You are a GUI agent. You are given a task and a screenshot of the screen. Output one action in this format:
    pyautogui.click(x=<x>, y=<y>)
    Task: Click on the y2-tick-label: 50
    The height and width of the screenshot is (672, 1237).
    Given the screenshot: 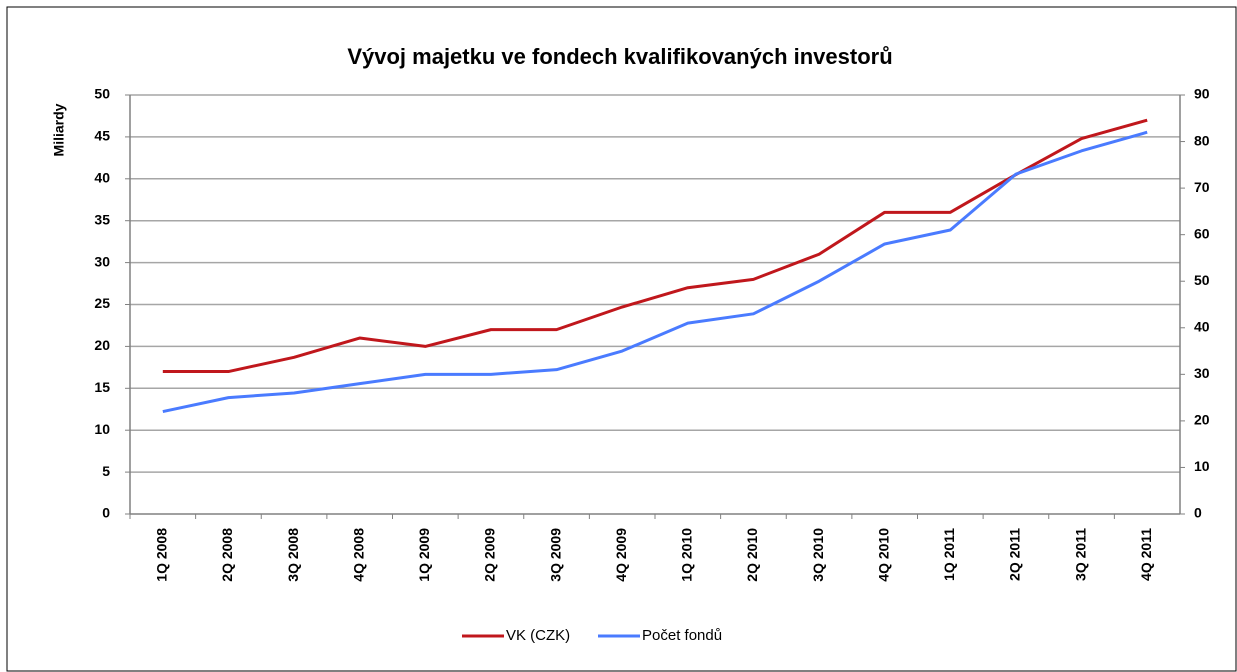 What is the action you would take?
    pyautogui.click(x=1202, y=280)
    